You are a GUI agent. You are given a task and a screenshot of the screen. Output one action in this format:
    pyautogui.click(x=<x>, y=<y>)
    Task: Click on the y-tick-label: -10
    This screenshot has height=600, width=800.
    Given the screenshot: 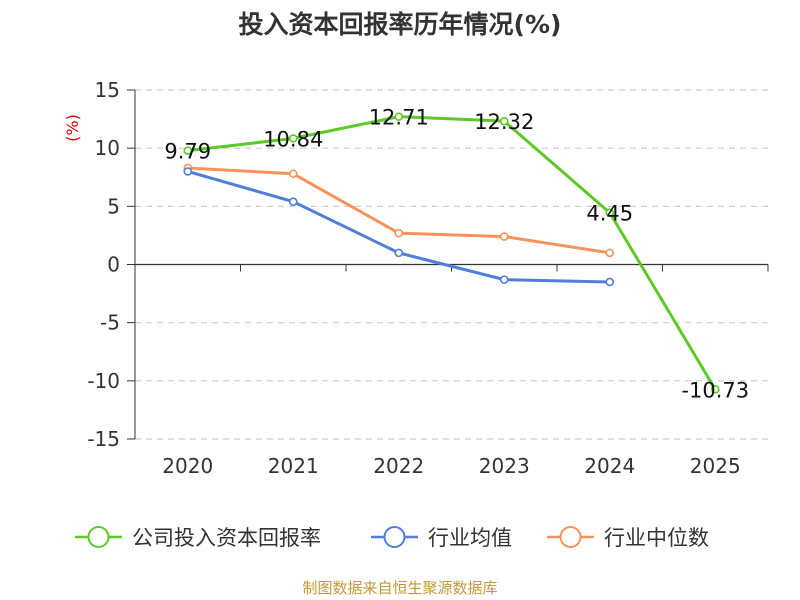 What is the action you would take?
    pyautogui.click(x=103, y=381)
    